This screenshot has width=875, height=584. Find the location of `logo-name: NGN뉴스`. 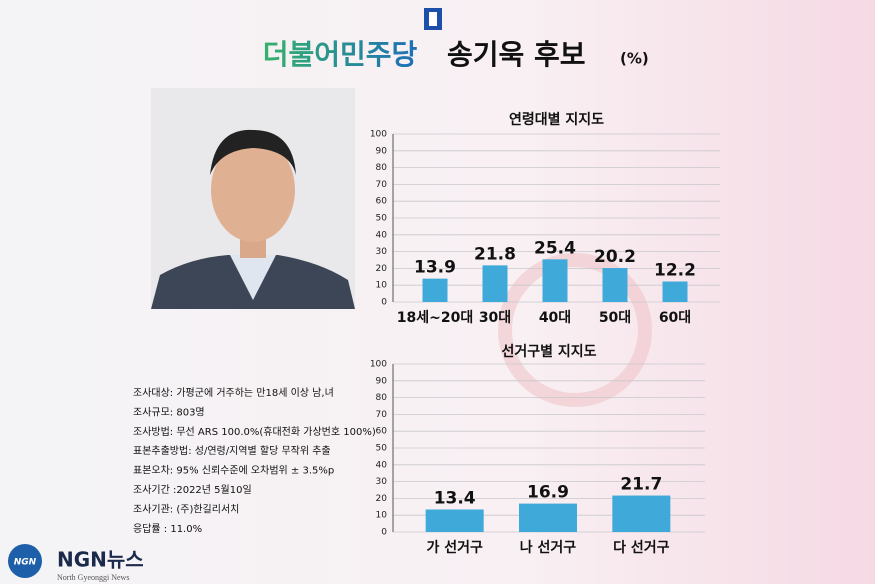

logo-name: NGN뉴스 is located at coordinates (100, 560).